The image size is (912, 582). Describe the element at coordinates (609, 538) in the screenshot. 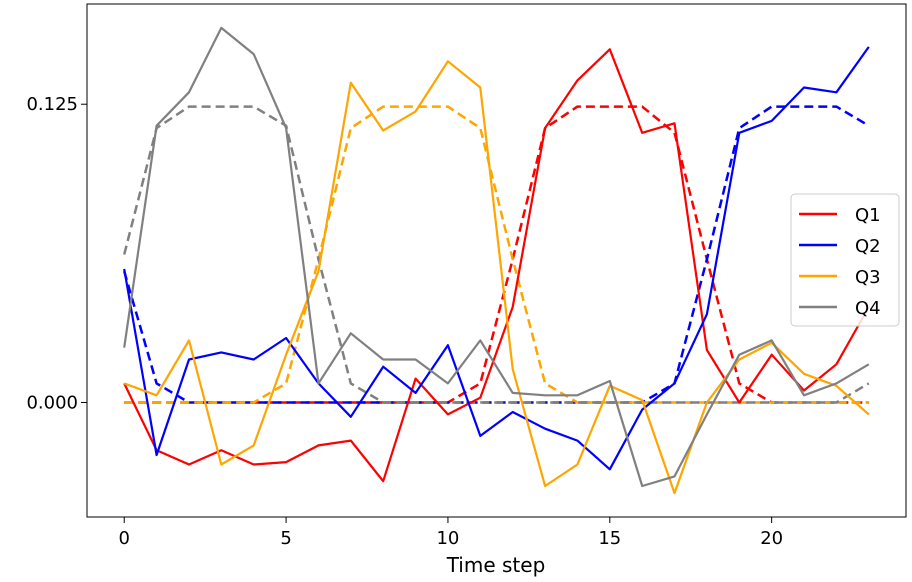

I see `x-tick-label: 15` at that location.